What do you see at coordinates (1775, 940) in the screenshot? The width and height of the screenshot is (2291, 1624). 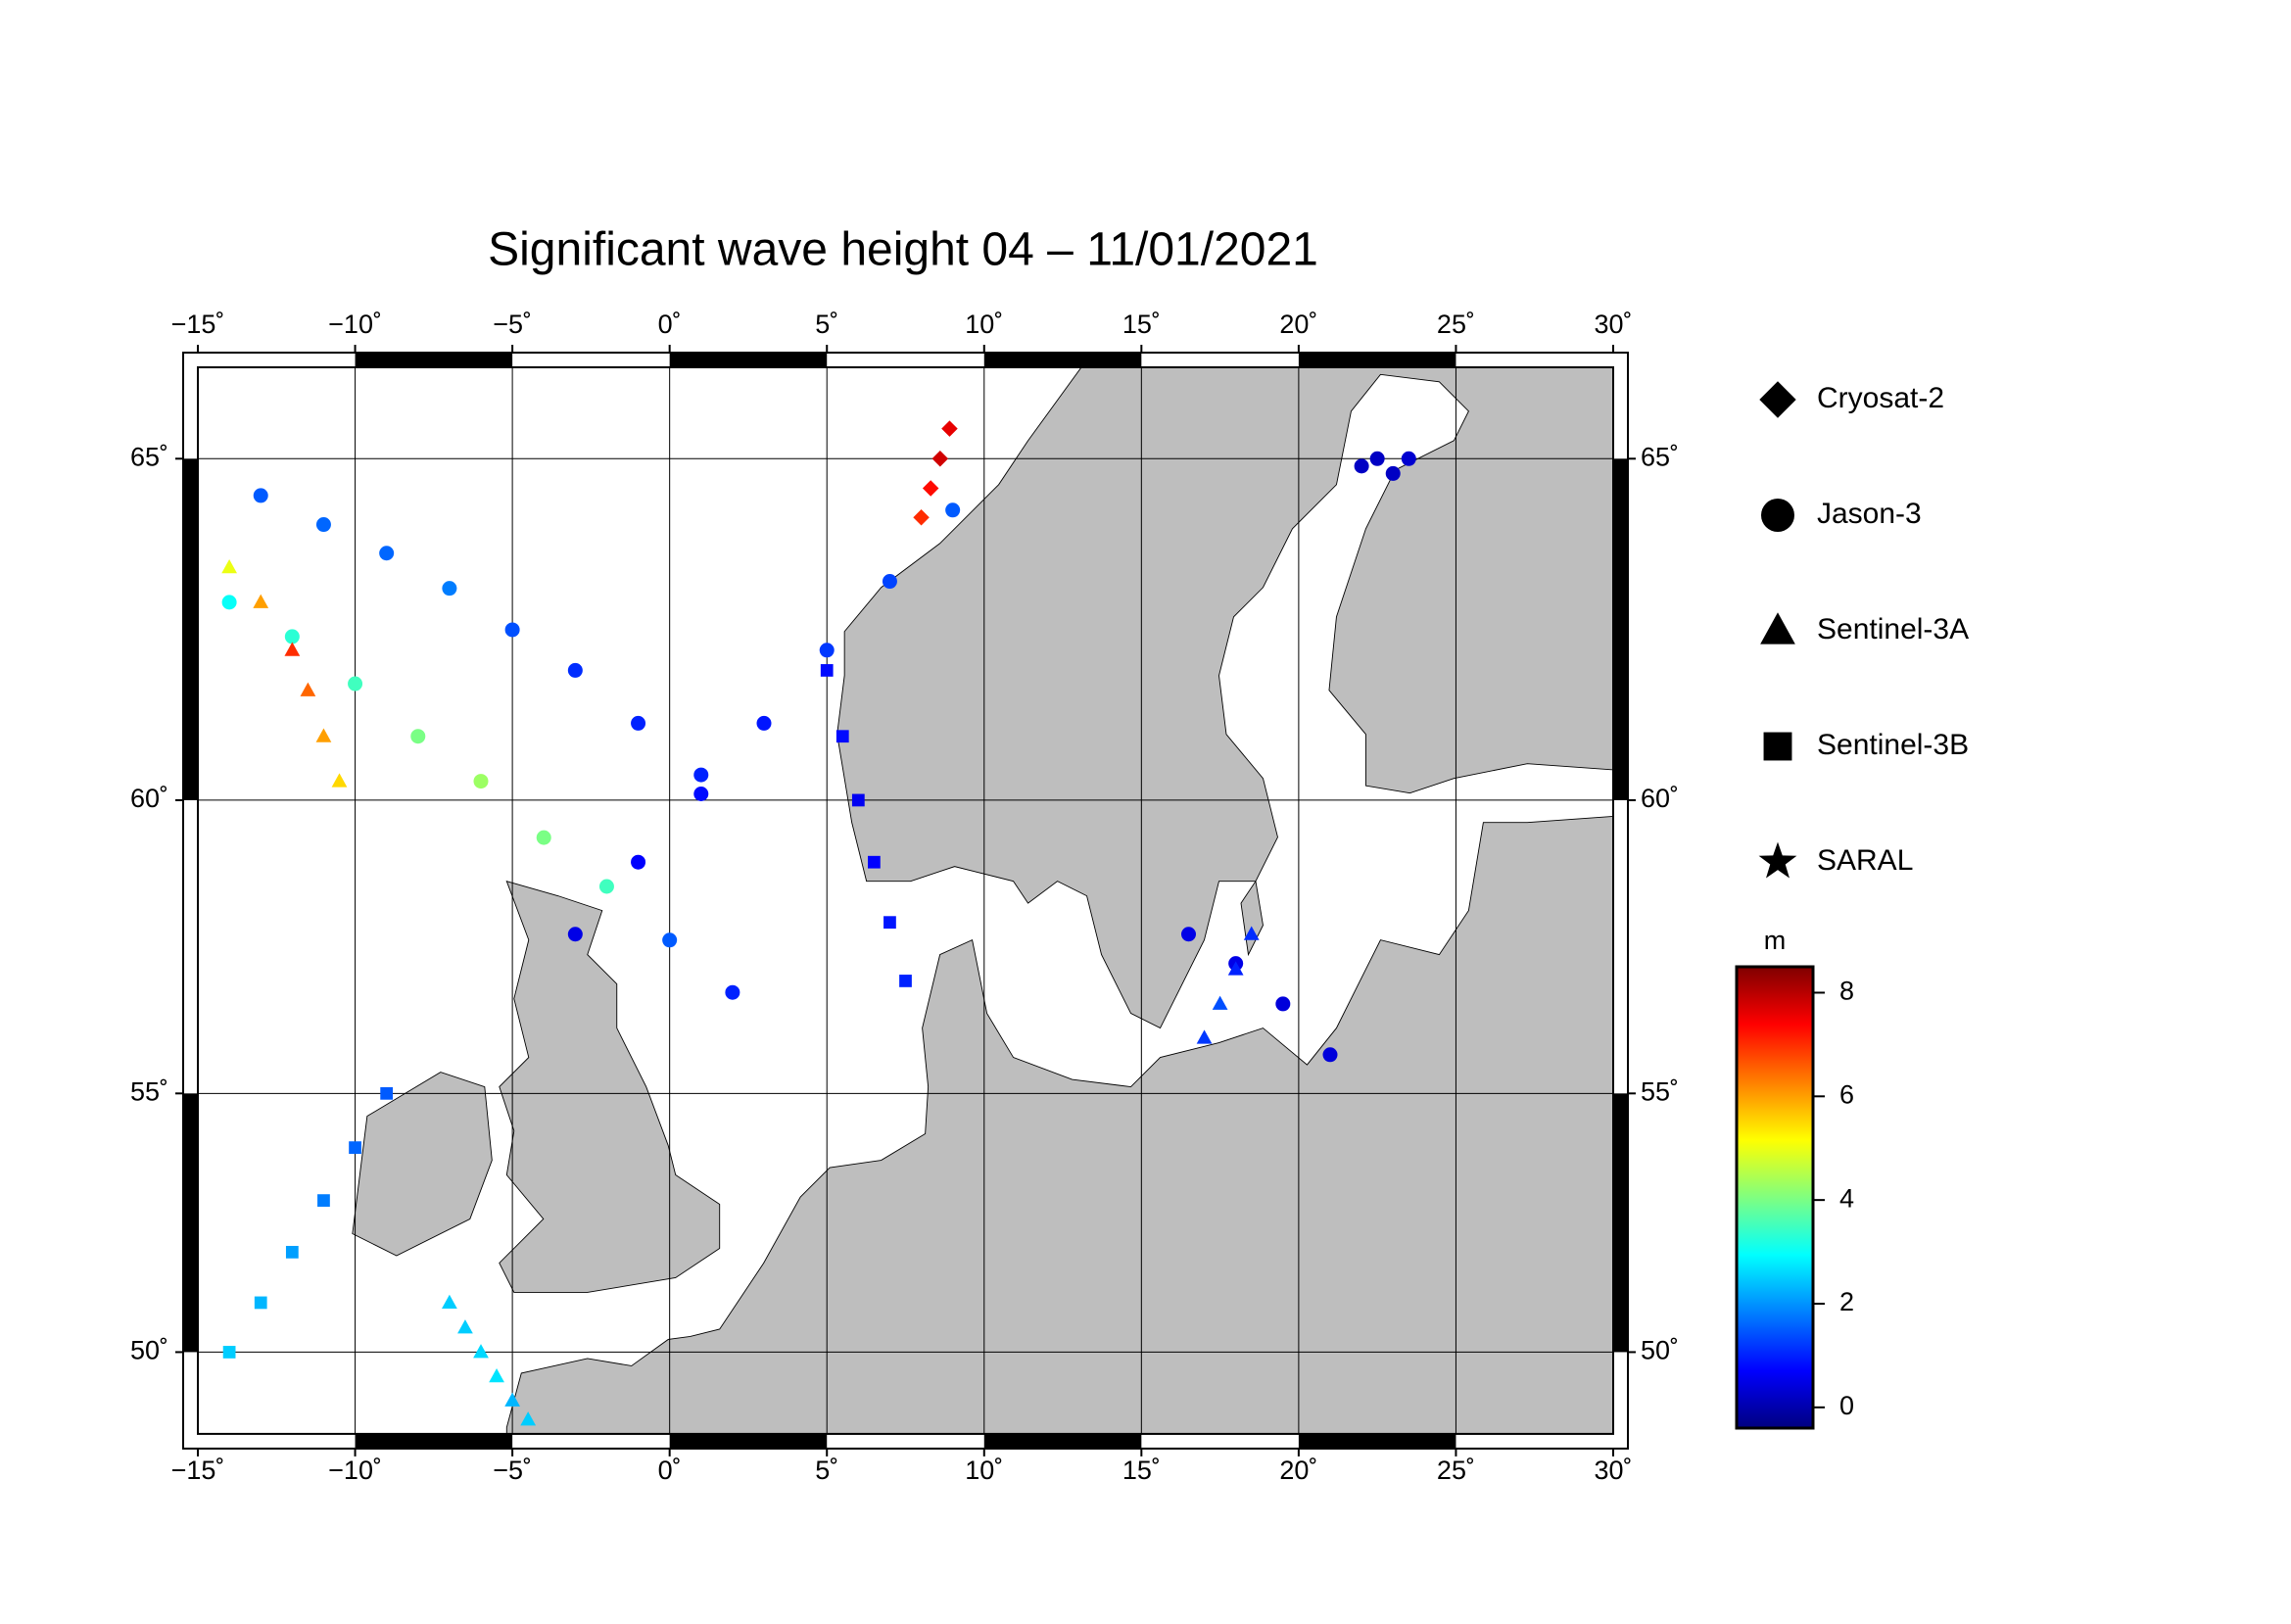 I see `colorbar-label: m` at bounding box center [1775, 940].